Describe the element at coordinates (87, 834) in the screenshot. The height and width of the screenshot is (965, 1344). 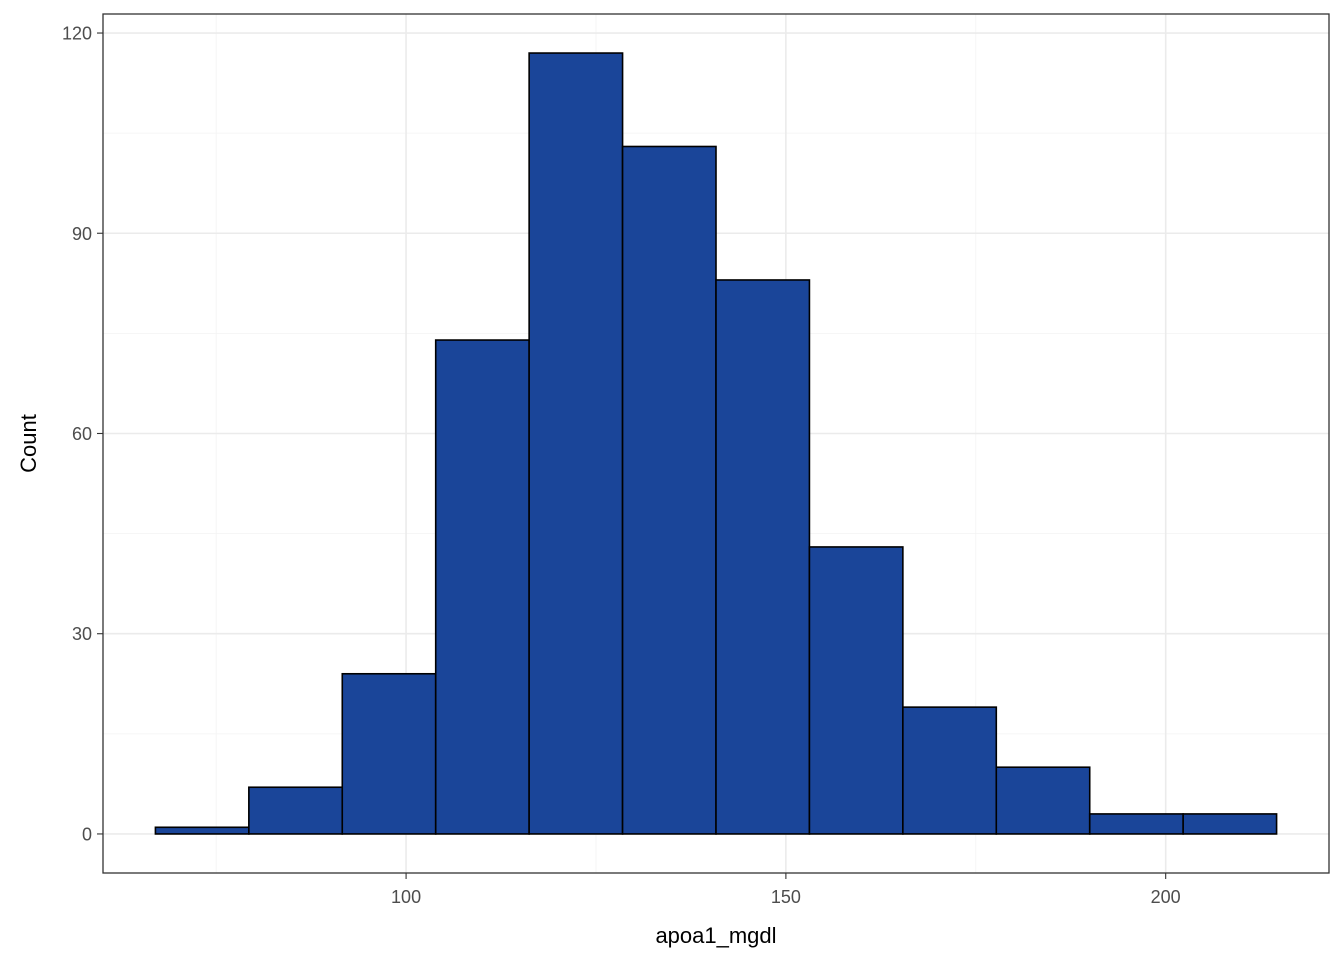
I see `y-tick-label: 0` at that location.